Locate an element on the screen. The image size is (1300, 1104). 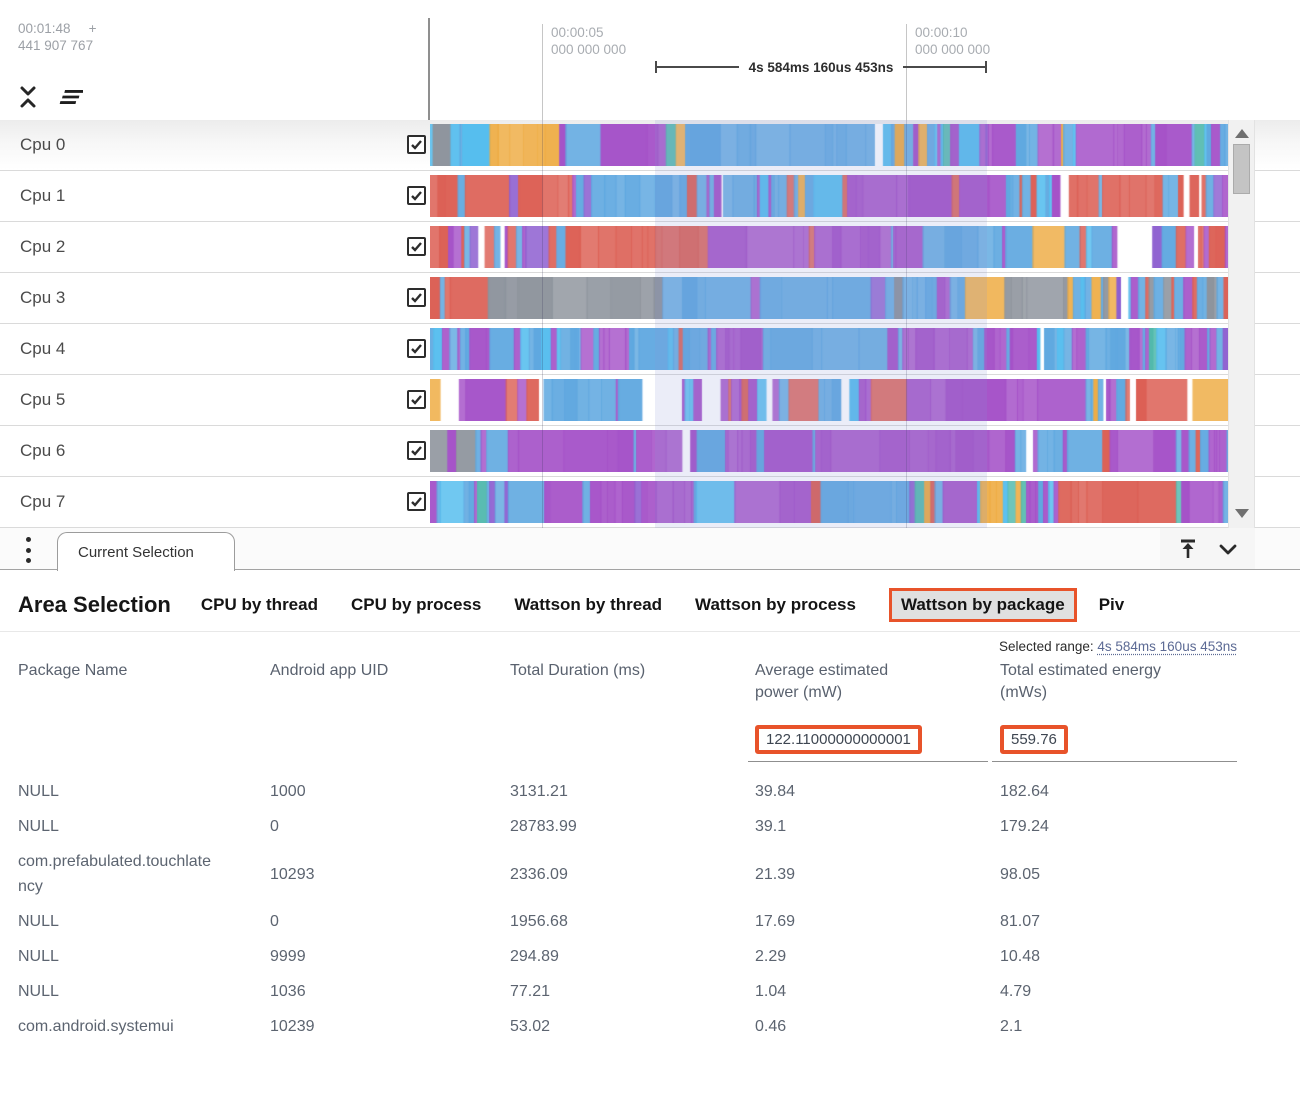
area-selection-title: Area Selection is located at coordinates (94, 604).